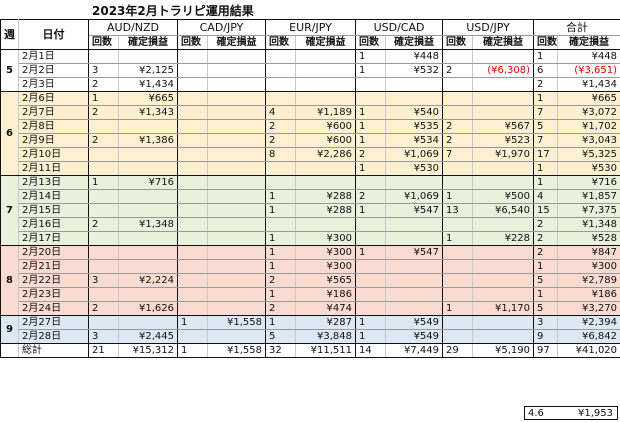  Describe the element at coordinates (503, 350) in the screenshot. I see `total-pnl-cell: ¥5,190` at that location.